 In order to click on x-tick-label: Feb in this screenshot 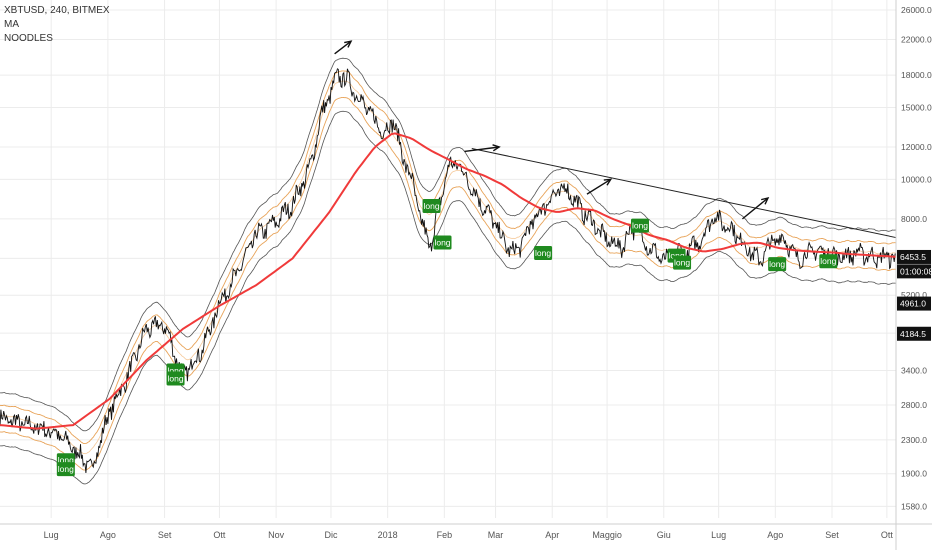, I will do `click(445, 535)`.